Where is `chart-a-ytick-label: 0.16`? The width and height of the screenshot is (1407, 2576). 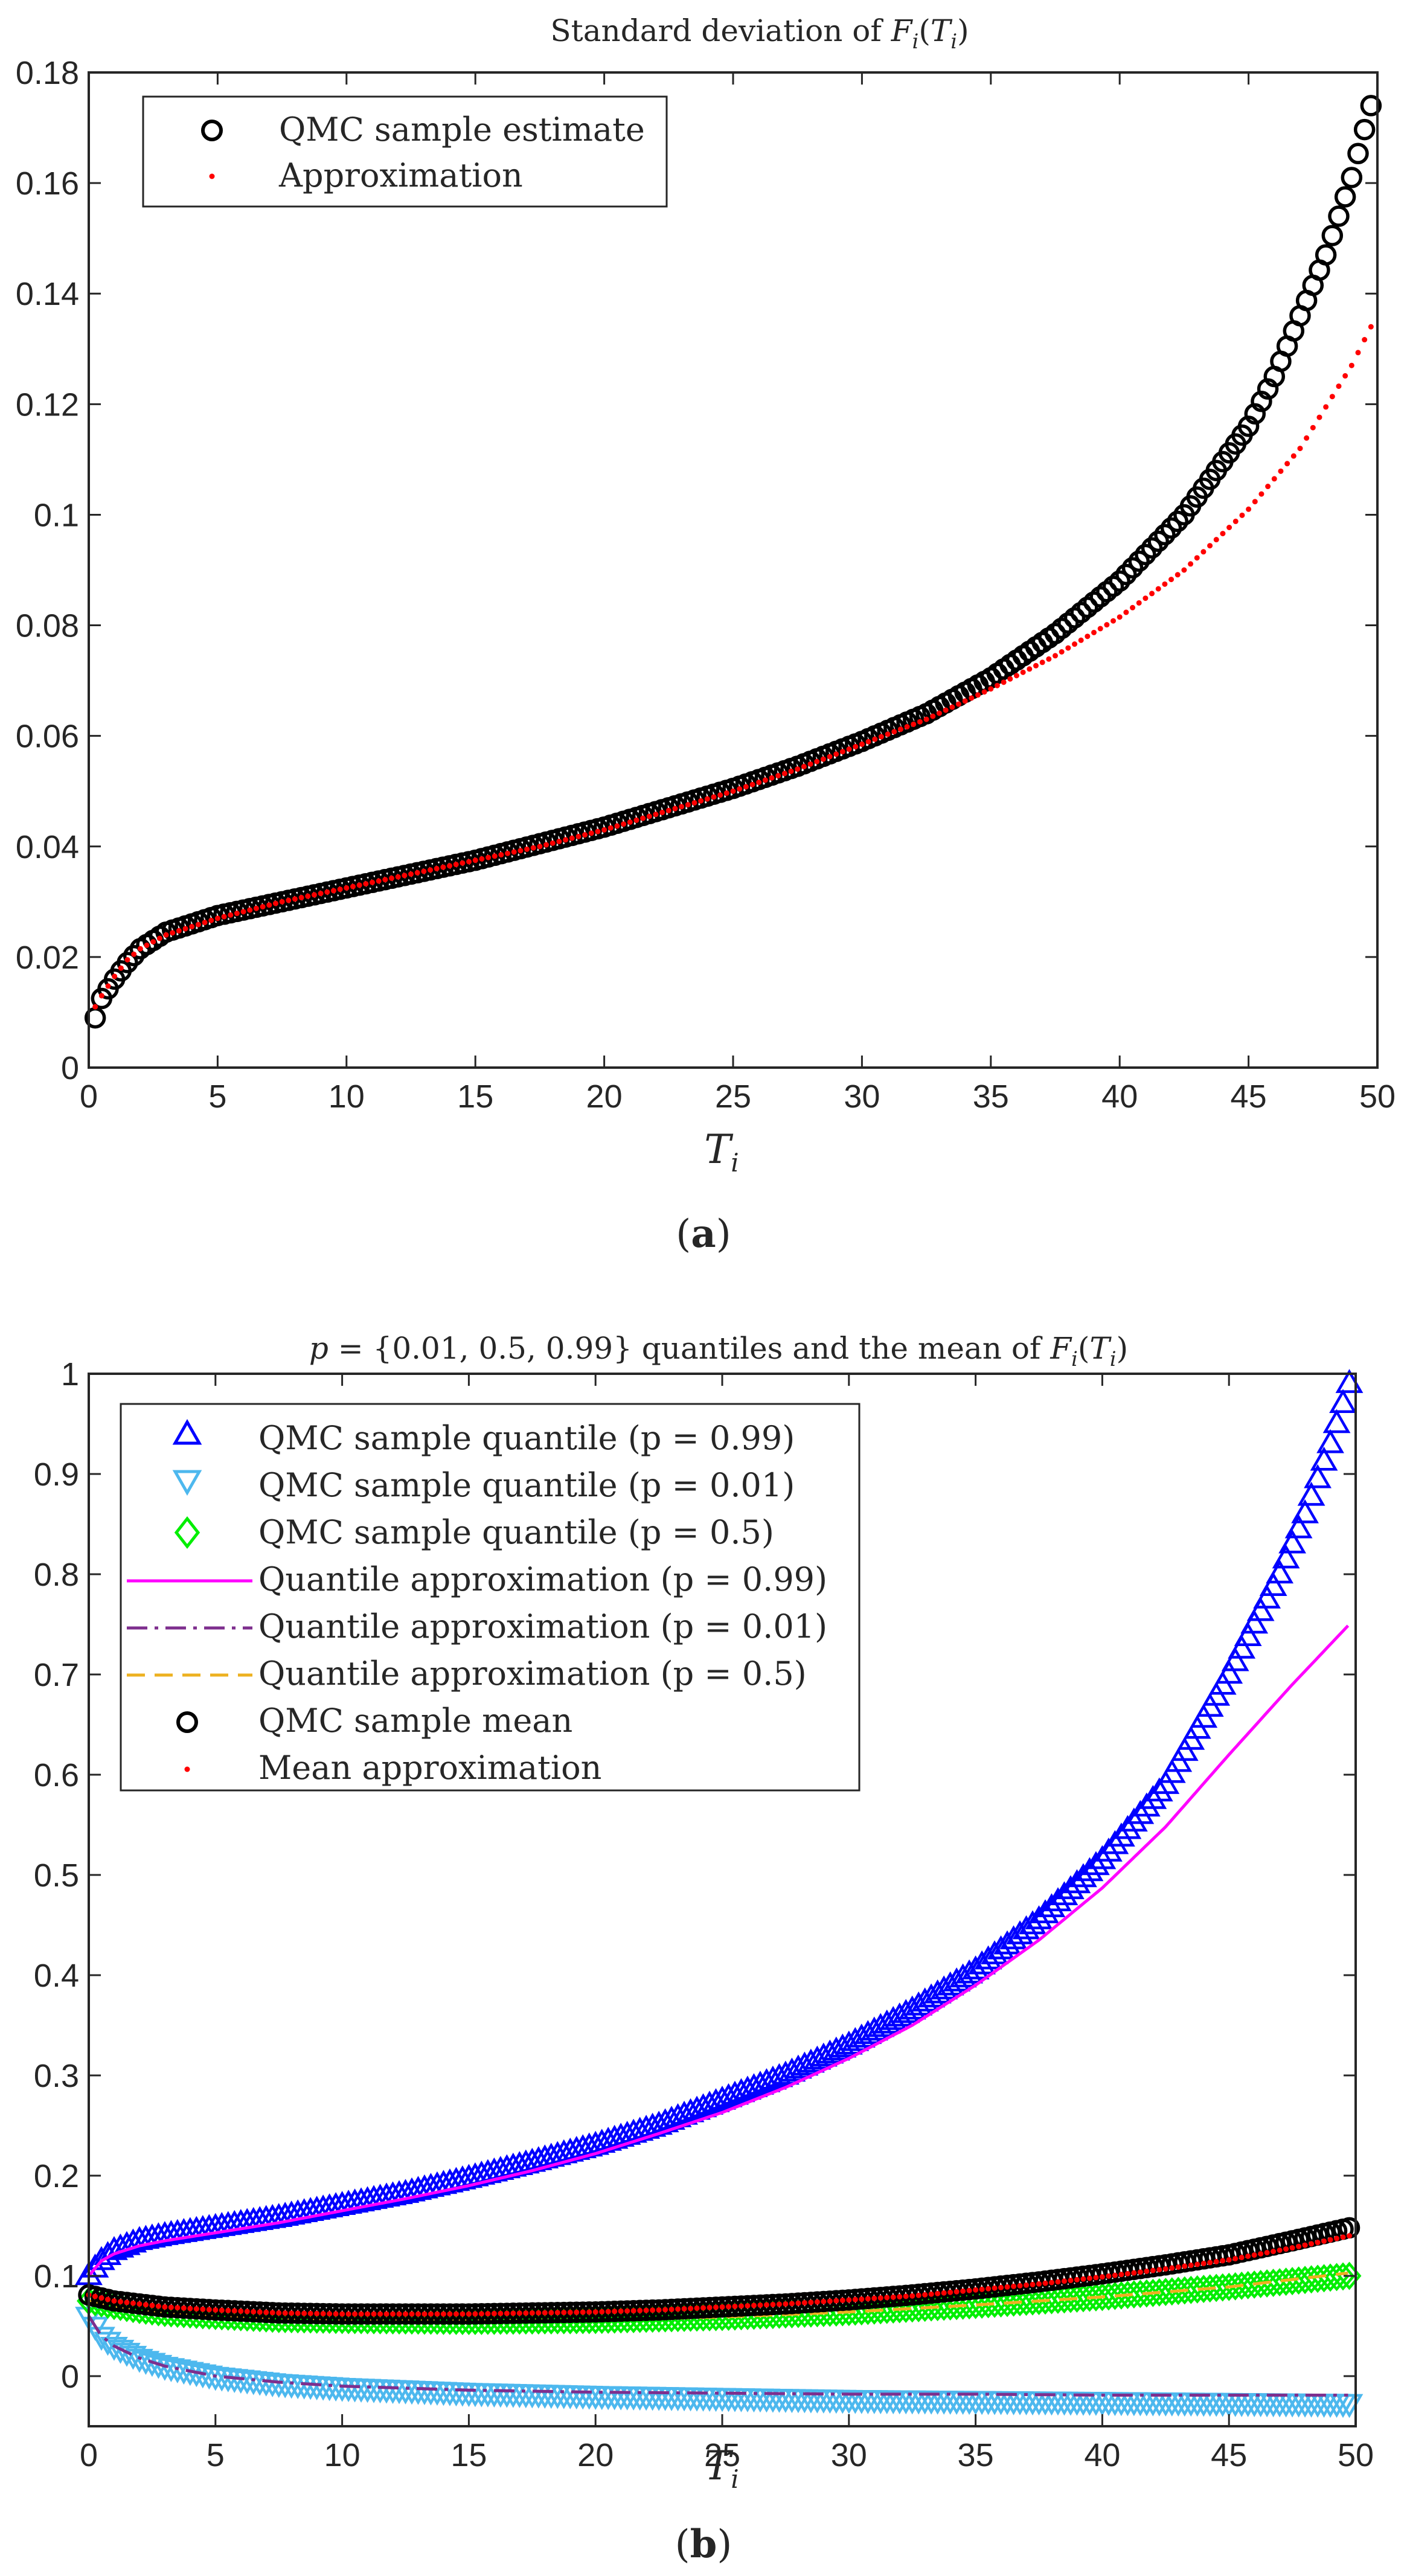
chart-a-ytick-label: 0.16 is located at coordinates (47, 183).